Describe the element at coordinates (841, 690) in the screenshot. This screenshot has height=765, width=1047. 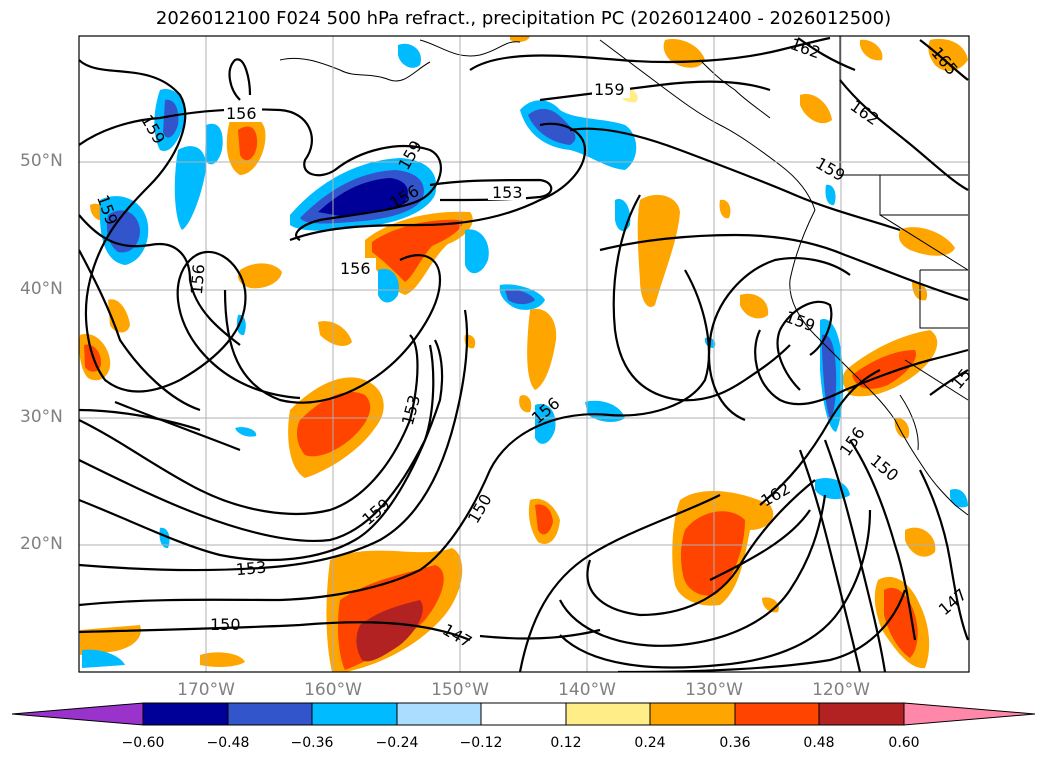
I see `lon-label-120w: 120°W` at that location.